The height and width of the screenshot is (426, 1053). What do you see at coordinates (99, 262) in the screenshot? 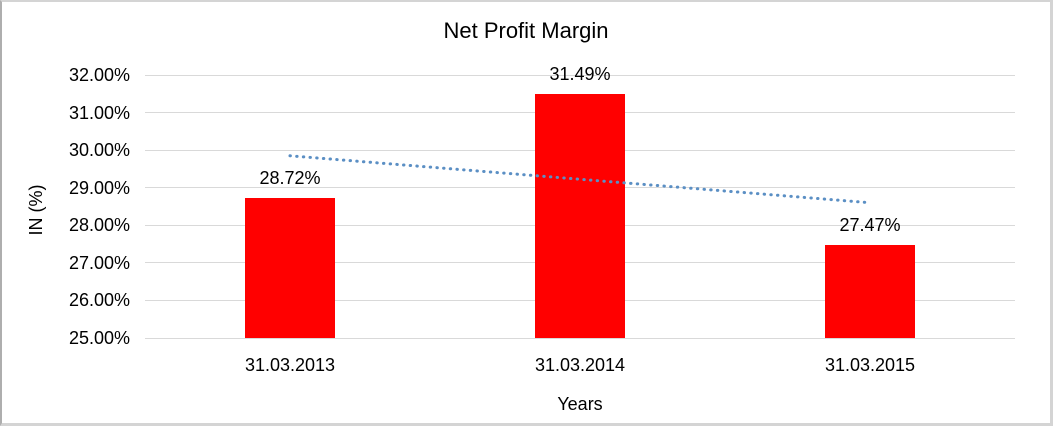
I see `y-tick-label: 27.00%` at bounding box center [99, 262].